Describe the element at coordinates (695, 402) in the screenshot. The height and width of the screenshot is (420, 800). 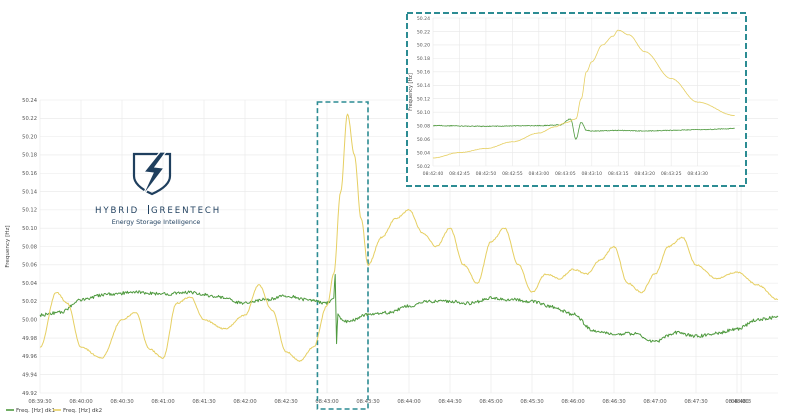
I see `x-tick-label: 08:47:30` at that location.